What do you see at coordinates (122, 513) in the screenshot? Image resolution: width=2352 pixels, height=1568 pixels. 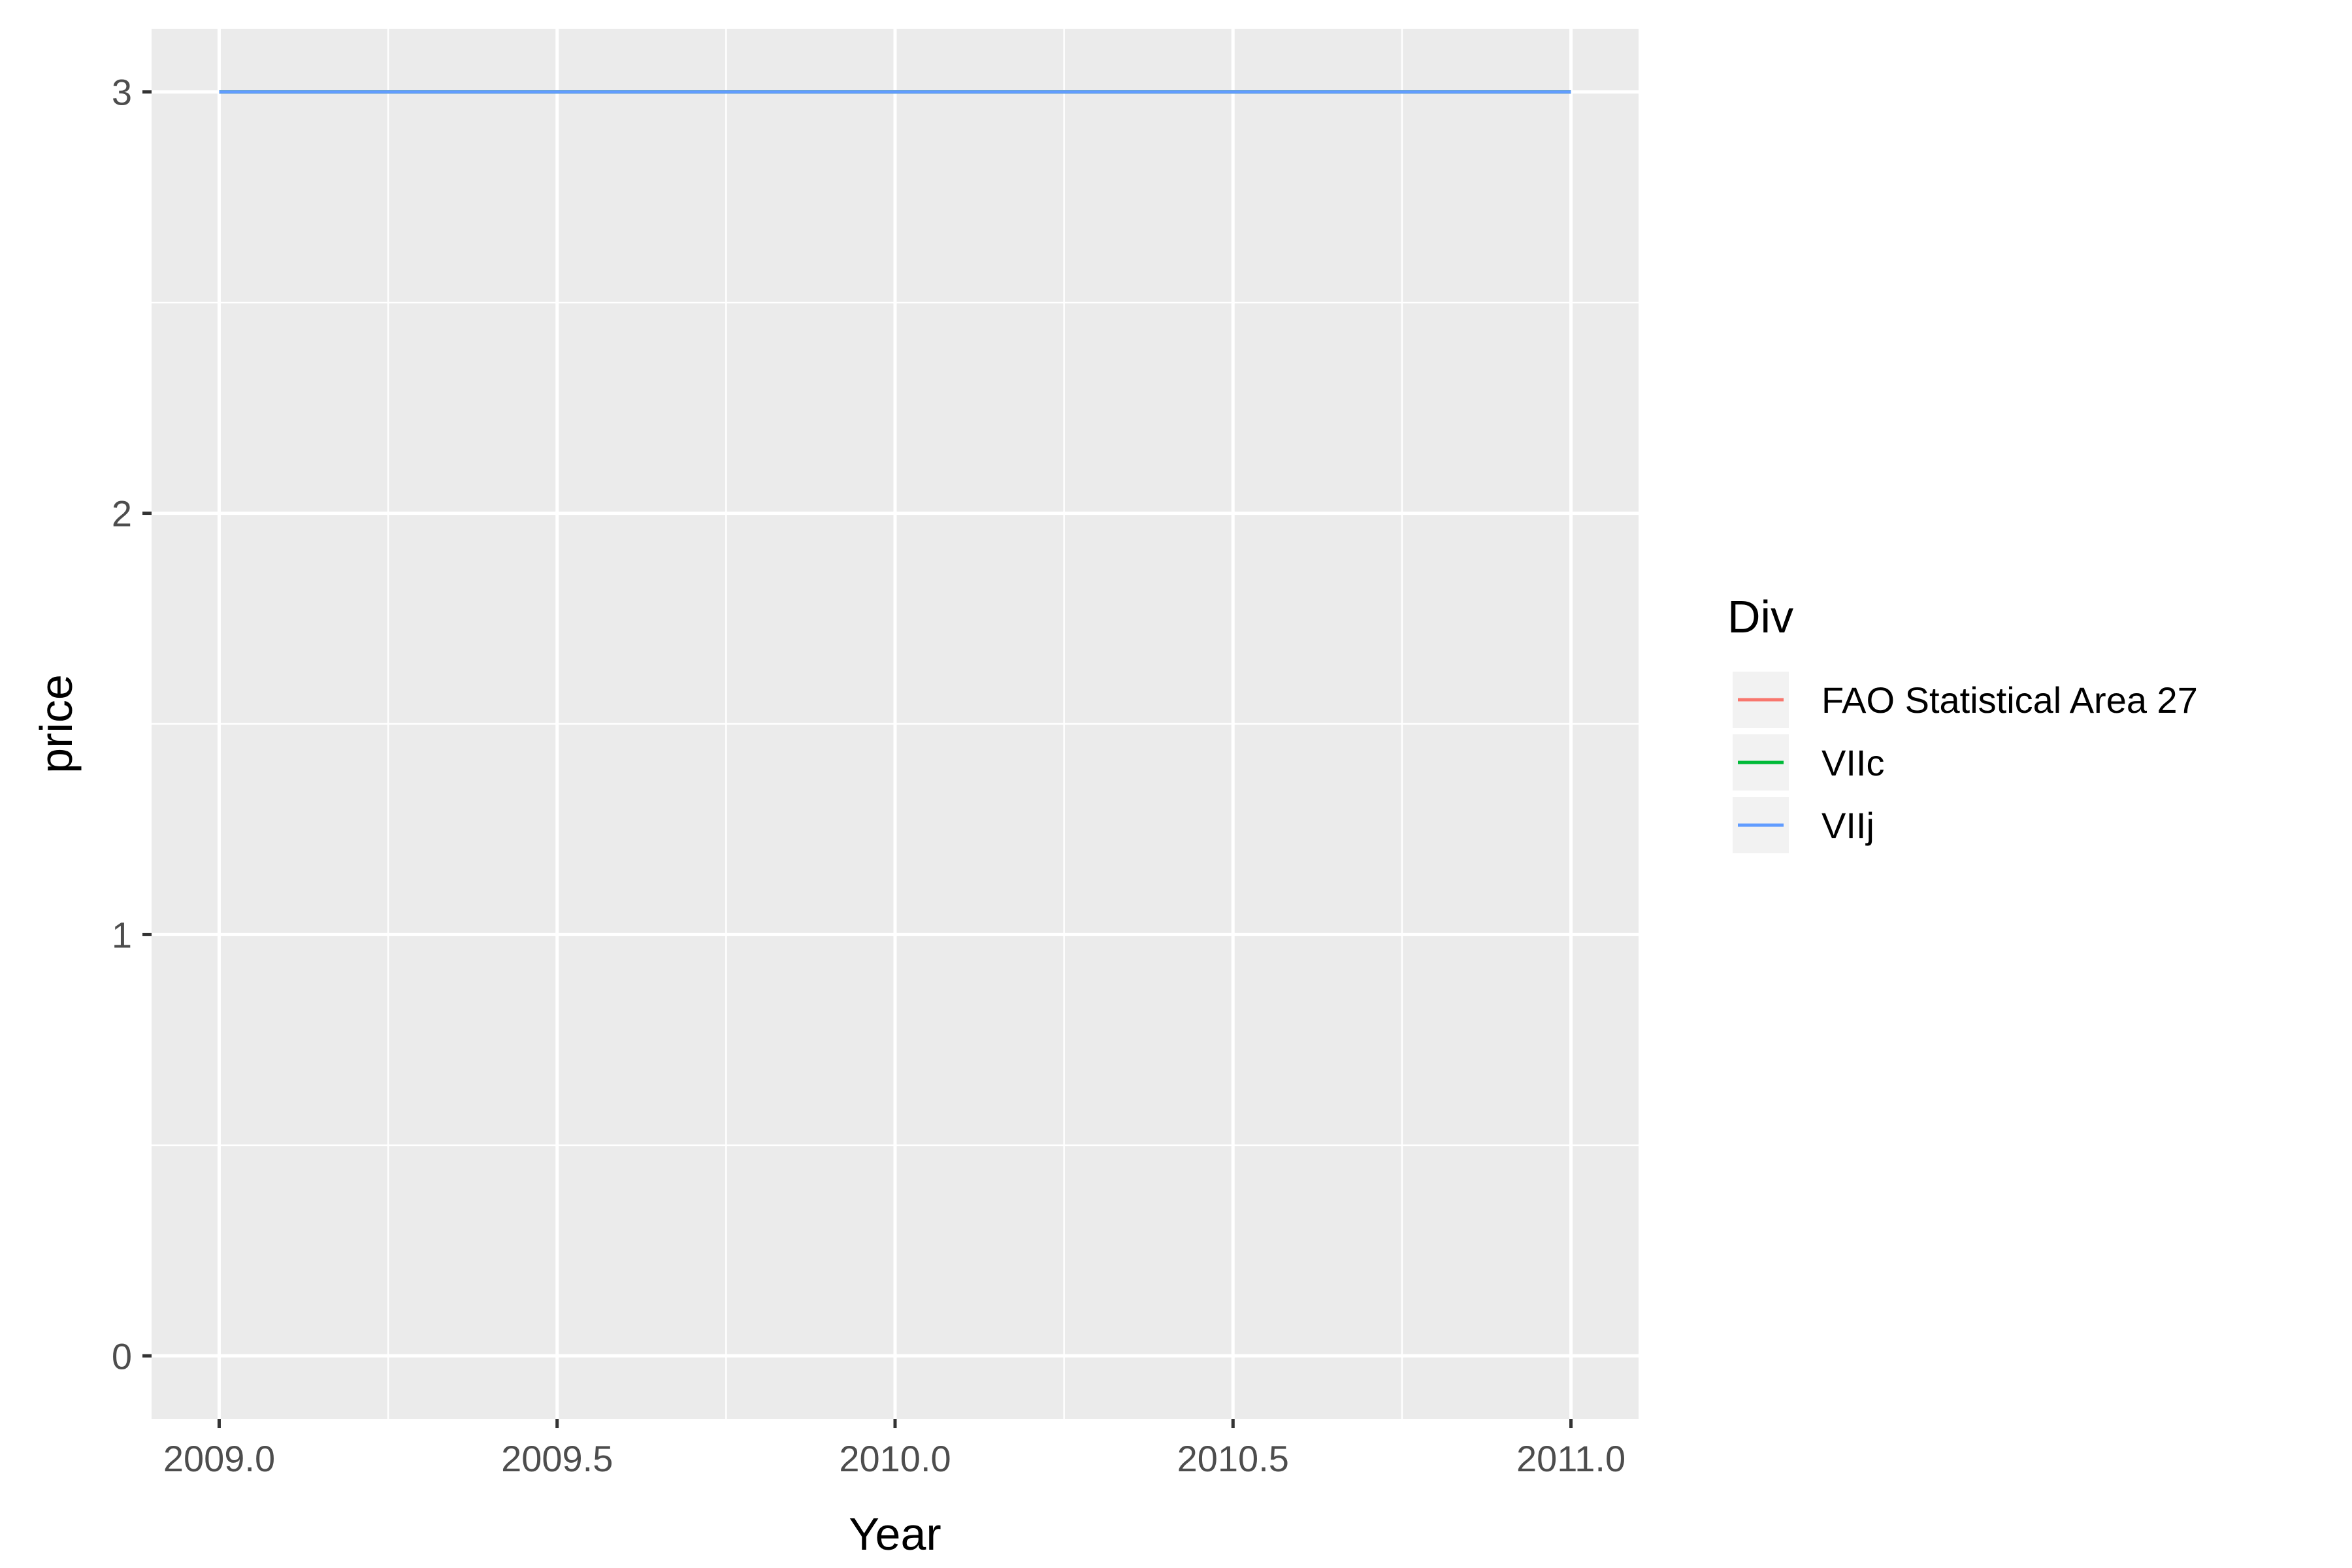 I see `y-tick-label: 2` at bounding box center [122, 513].